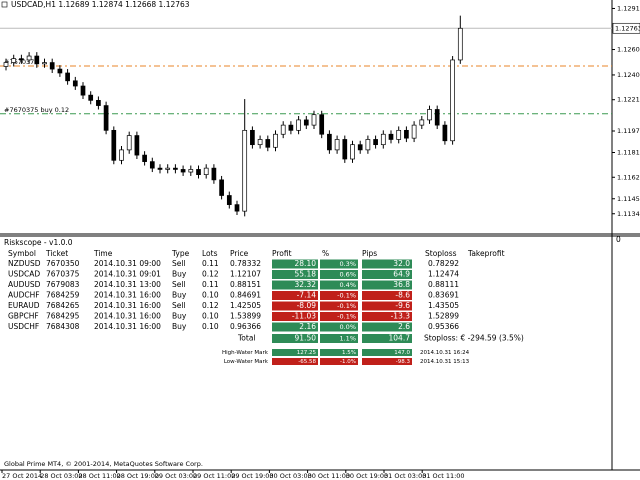 Image resolution: width=640 pixels, height=480 pixels. What do you see at coordinates (245, 305) in the screenshot?
I see `row-price: 1.42505` at bounding box center [245, 305].